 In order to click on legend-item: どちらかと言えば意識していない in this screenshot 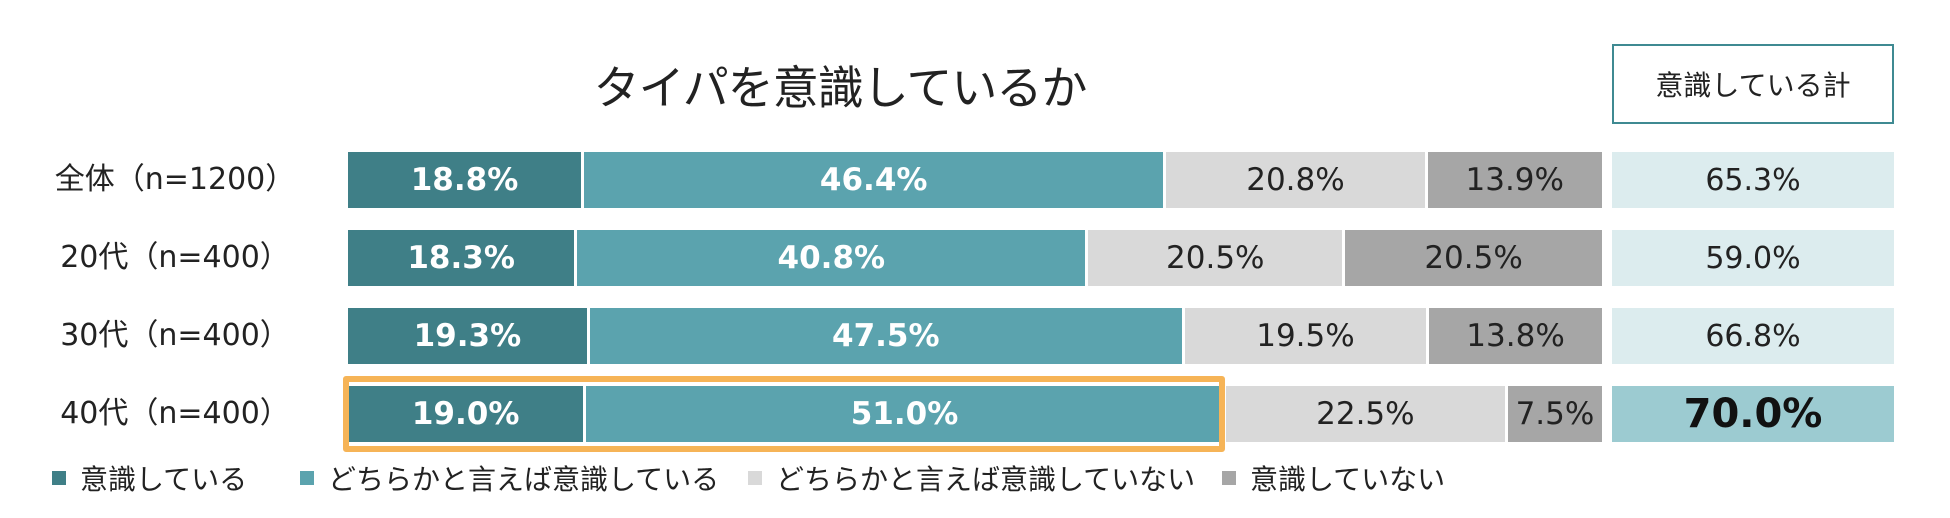, I will do `click(971, 478)`.